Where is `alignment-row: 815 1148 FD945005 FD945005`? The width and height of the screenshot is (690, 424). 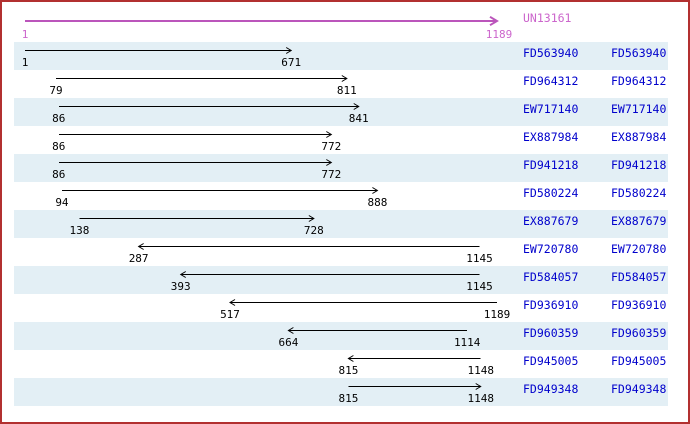 alignment-row: 815 1148 FD945005 FD945005 is located at coordinates (345, 364).